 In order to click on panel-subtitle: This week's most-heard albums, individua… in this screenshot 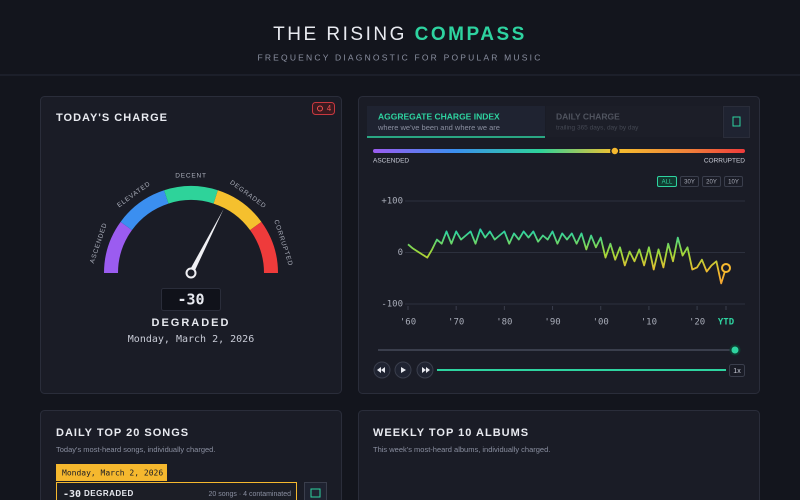, I will do `click(461, 449)`.